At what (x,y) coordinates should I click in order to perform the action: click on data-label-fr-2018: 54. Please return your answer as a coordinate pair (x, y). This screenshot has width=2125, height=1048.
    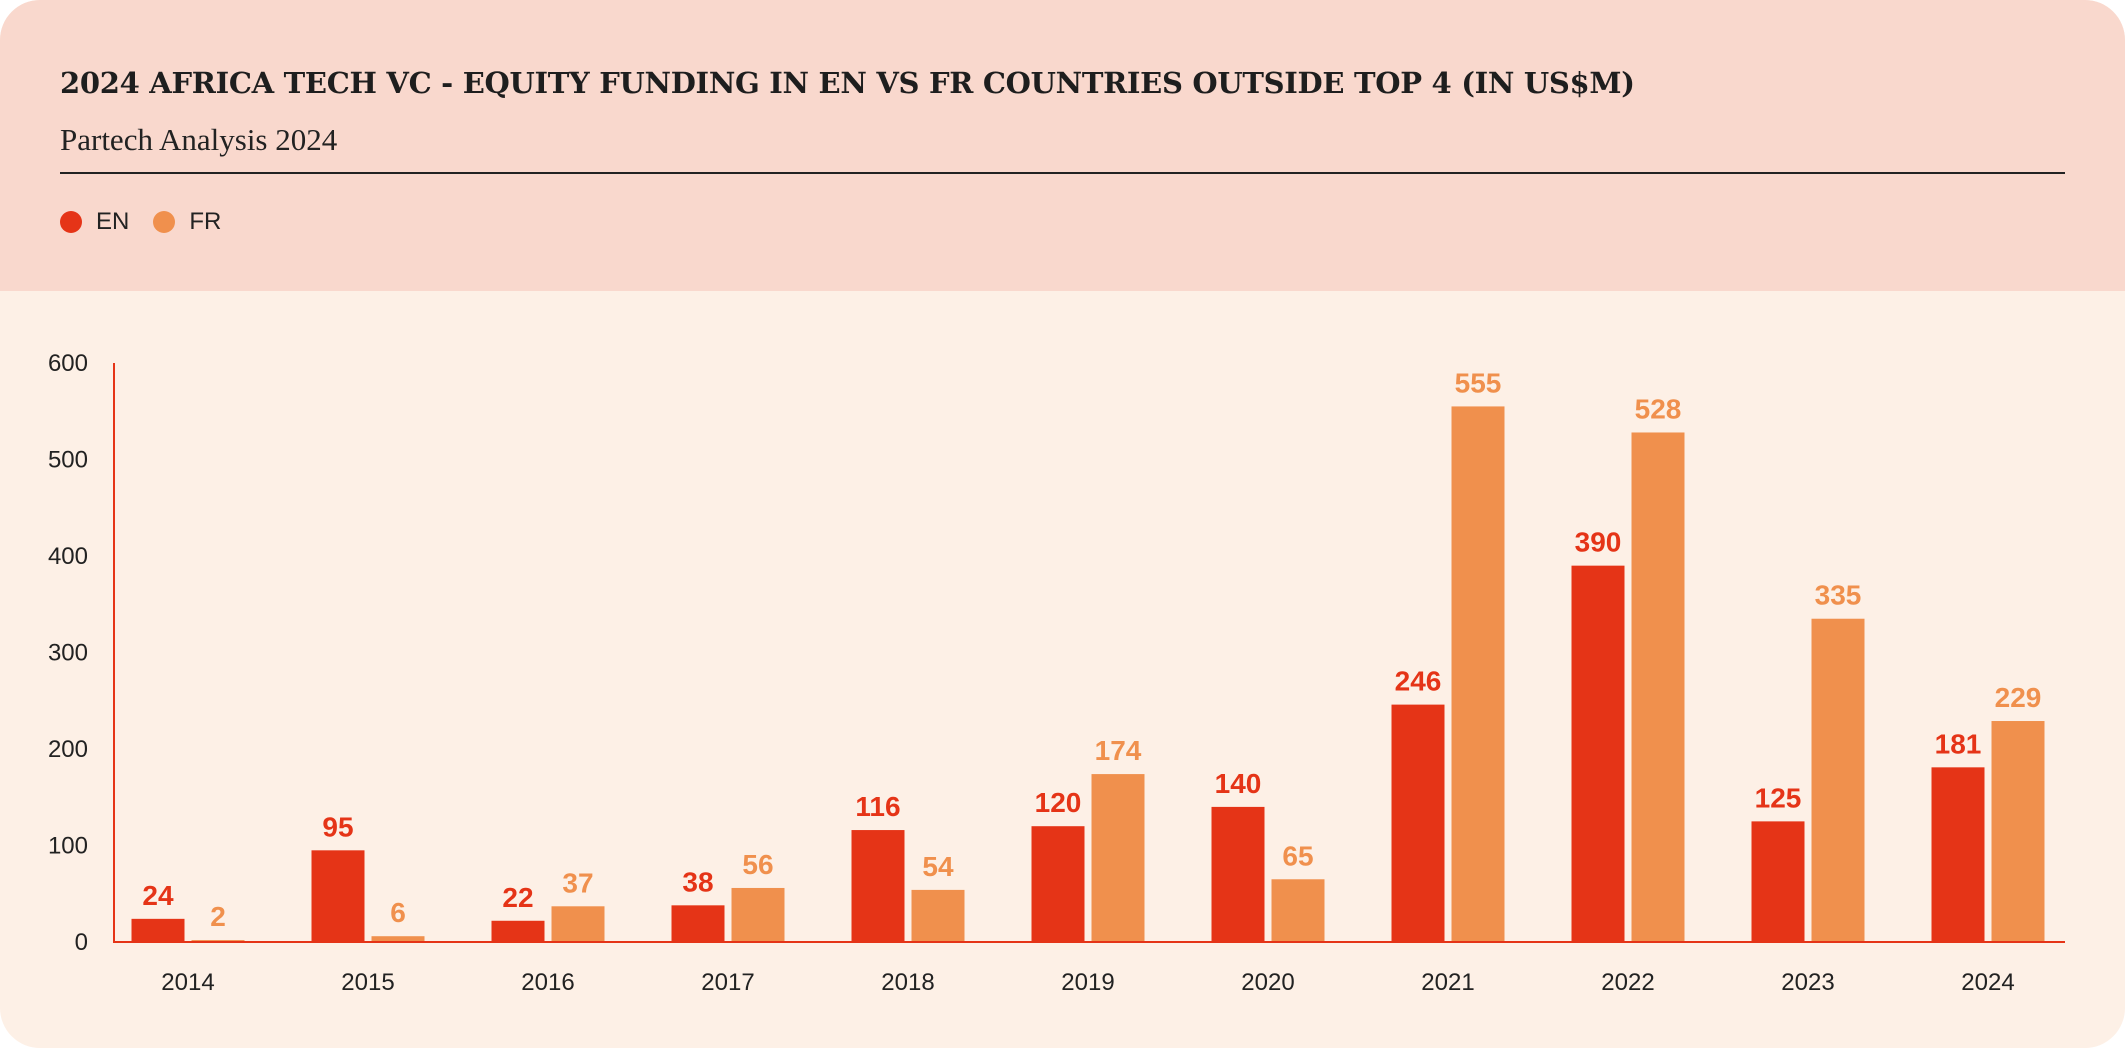
    Looking at the image, I should click on (938, 866).